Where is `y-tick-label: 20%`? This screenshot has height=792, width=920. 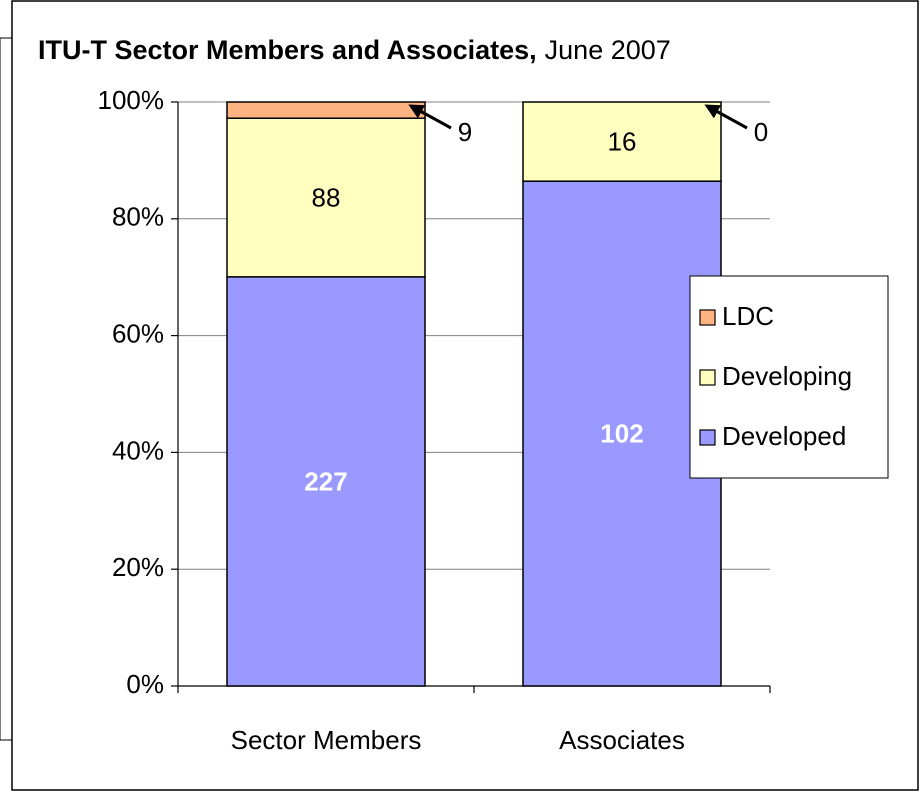 y-tick-label: 20% is located at coordinates (138, 567).